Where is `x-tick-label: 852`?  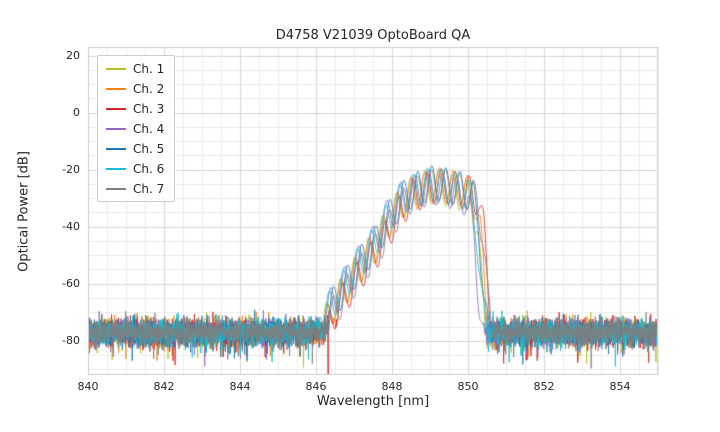
x-tick-label: 852 is located at coordinates (544, 386).